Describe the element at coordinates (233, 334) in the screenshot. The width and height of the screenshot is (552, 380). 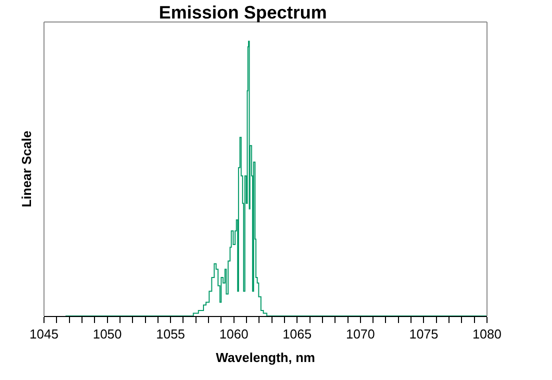
I see `x-tick-label: 1060` at that location.